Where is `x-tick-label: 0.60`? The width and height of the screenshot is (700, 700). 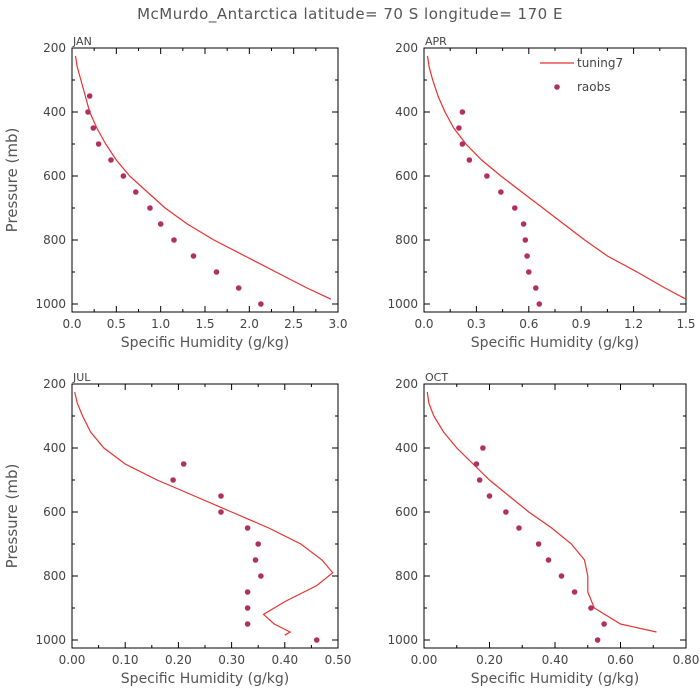 x-tick-label: 0.60 is located at coordinates (620, 660).